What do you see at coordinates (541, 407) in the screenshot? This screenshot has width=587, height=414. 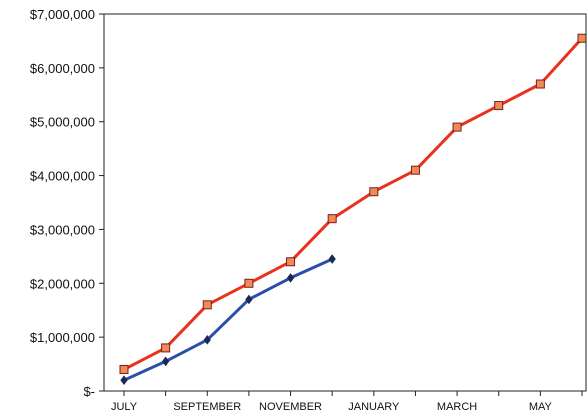 I see `x-tick-label: MAY` at bounding box center [541, 407].